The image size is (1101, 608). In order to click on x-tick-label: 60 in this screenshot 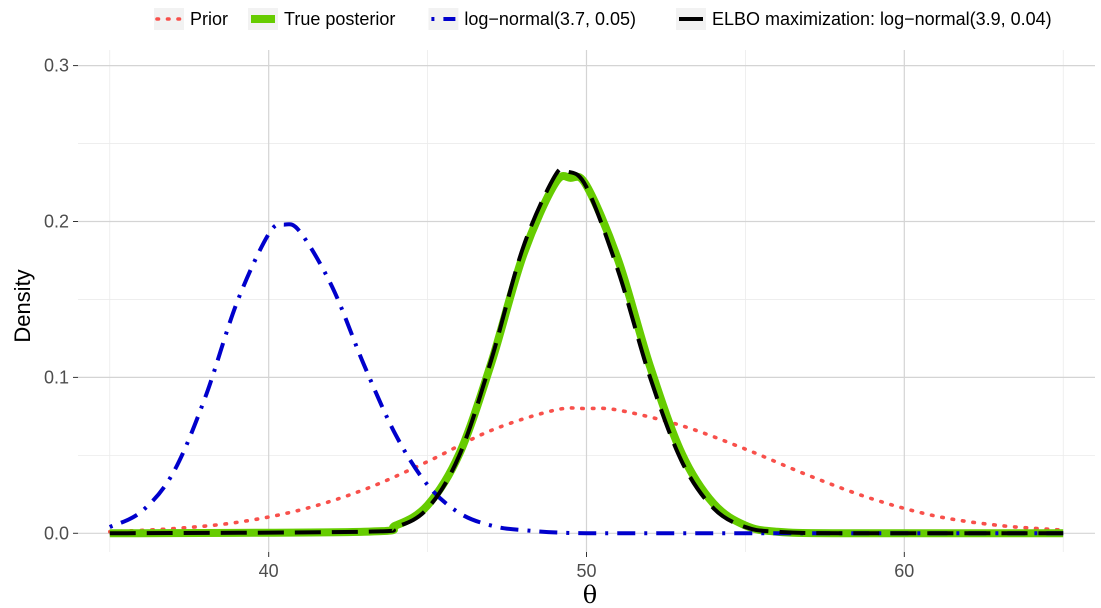, I will do `click(904, 571)`.